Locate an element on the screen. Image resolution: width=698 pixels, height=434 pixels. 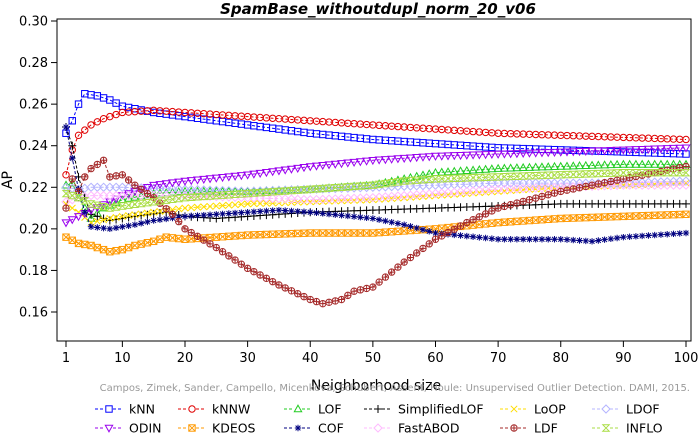
legend-label: INFLO is located at coordinates (644, 427).